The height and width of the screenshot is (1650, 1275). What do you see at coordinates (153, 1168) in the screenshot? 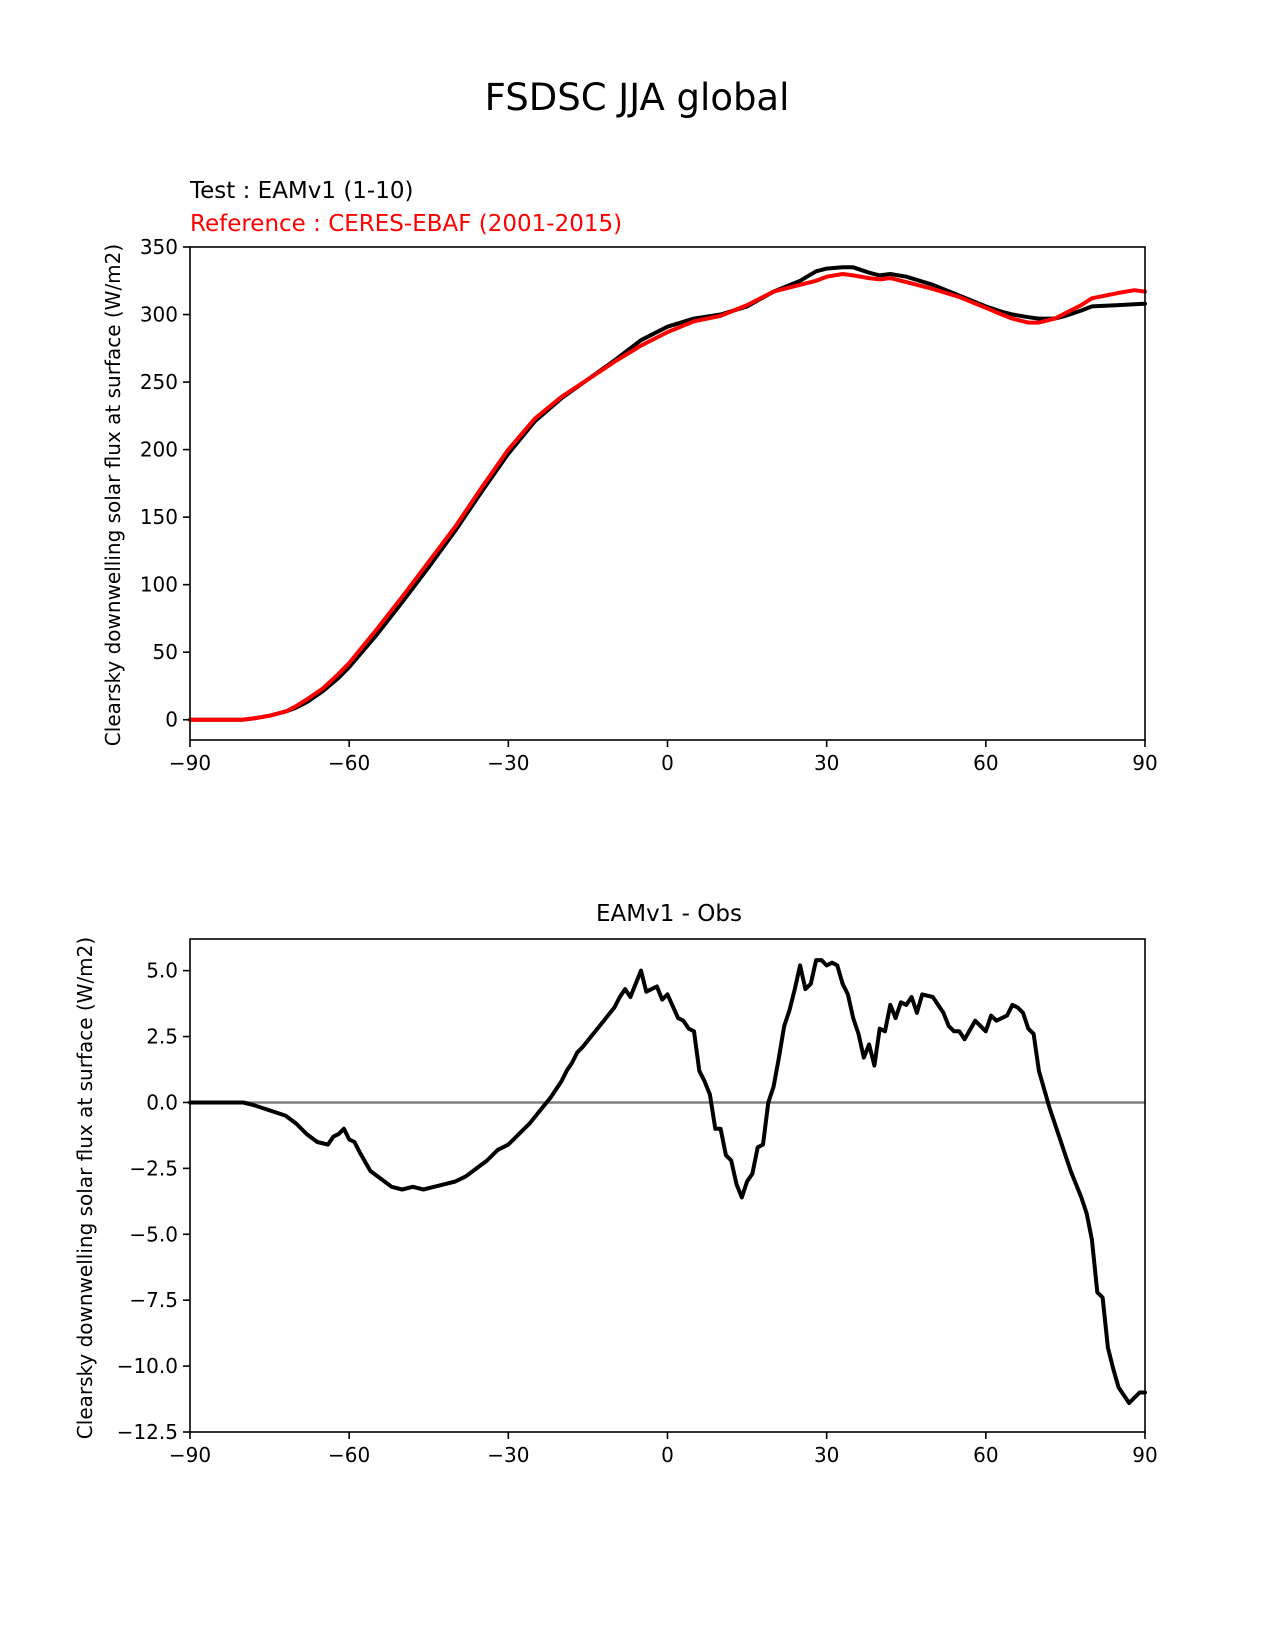
I see `bottom-y-tick-label: −2.5` at bounding box center [153, 1168].